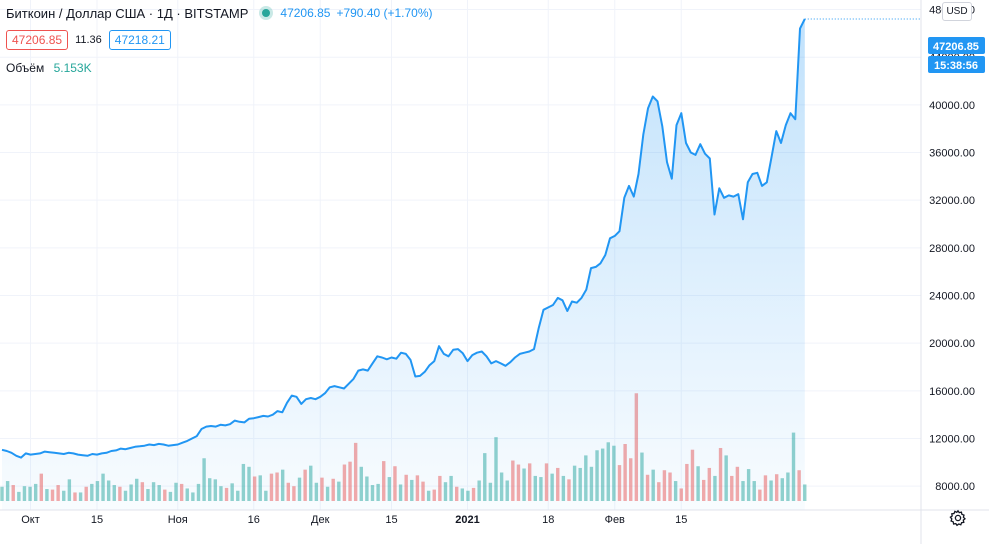 This screenshot has height=544, width=989. Describe the element at coordinates (127, 13) in the screenshot. I see `symbol-title: Биткоин / Доллар США · 1Д · BITSTAMP` at that location.